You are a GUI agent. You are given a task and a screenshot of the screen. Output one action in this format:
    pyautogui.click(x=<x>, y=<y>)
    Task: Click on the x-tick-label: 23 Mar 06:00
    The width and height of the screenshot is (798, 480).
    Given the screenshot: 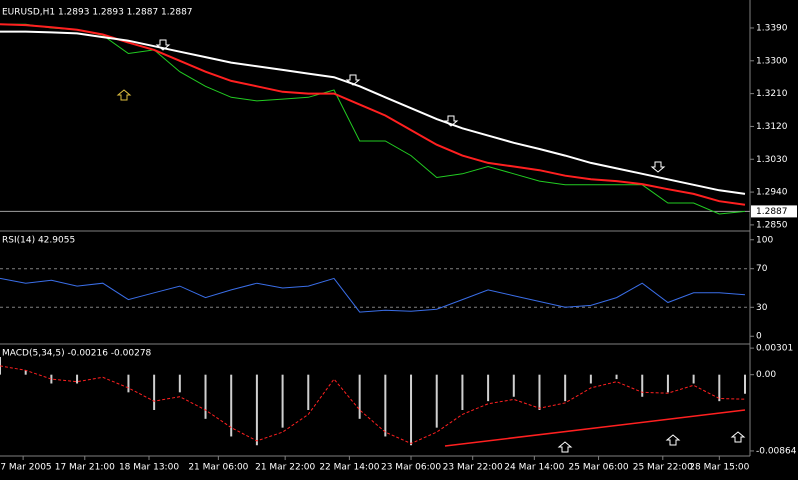 What is the action you would take?
    pyautogui.click(x=411, y=468)
    